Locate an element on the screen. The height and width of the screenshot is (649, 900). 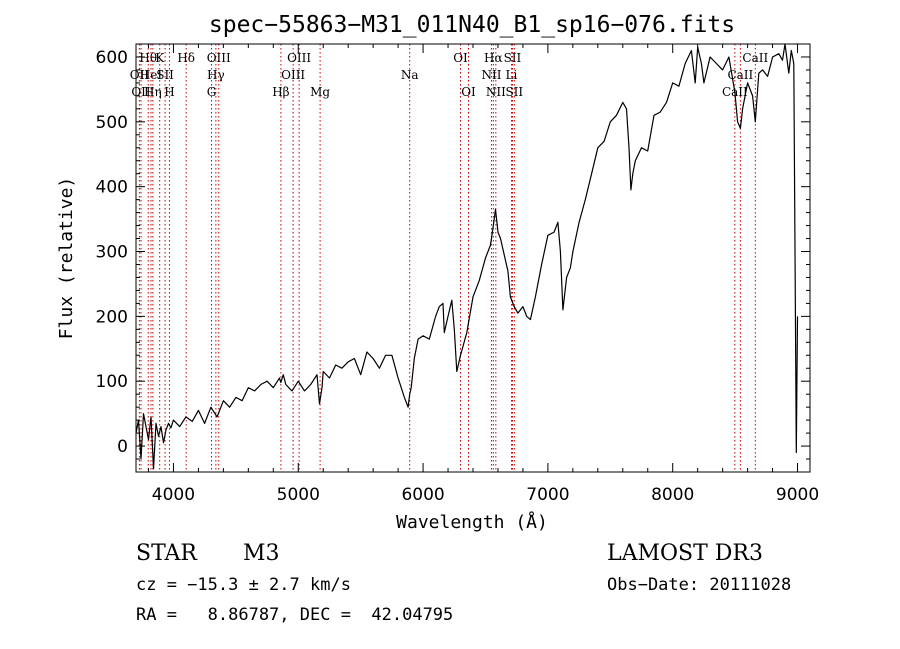
line-label: Hη is located at coordinates (153, 92).